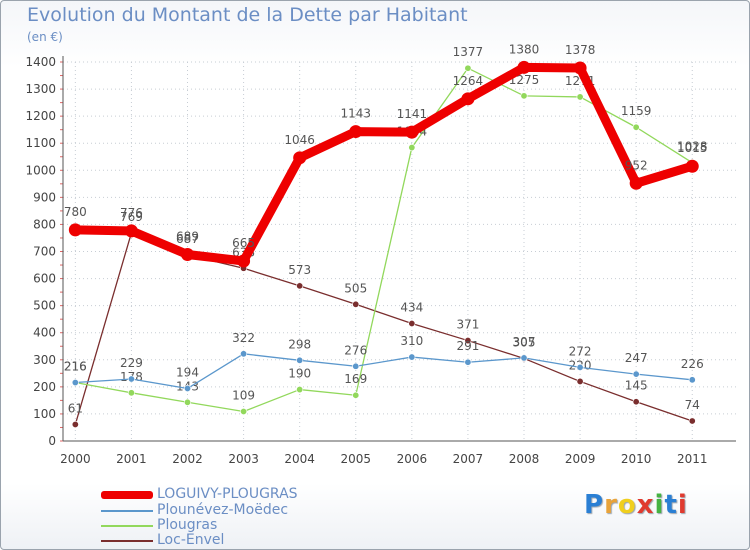  I want to click on y-tick-label: 400, so click(44, 333).